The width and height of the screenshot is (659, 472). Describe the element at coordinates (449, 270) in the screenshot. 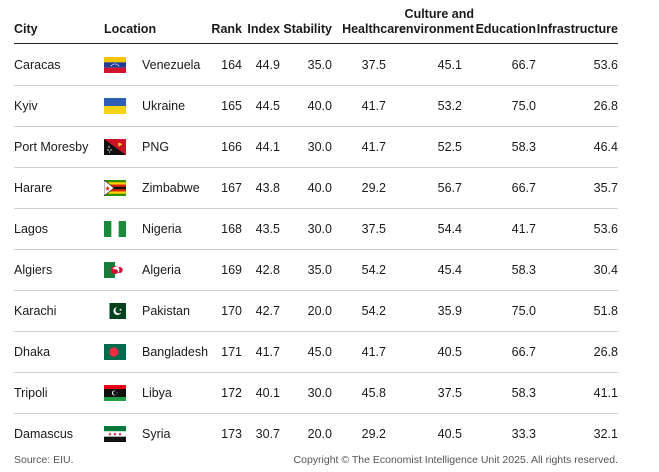

I see `culture-cell: 45.4` at that location.